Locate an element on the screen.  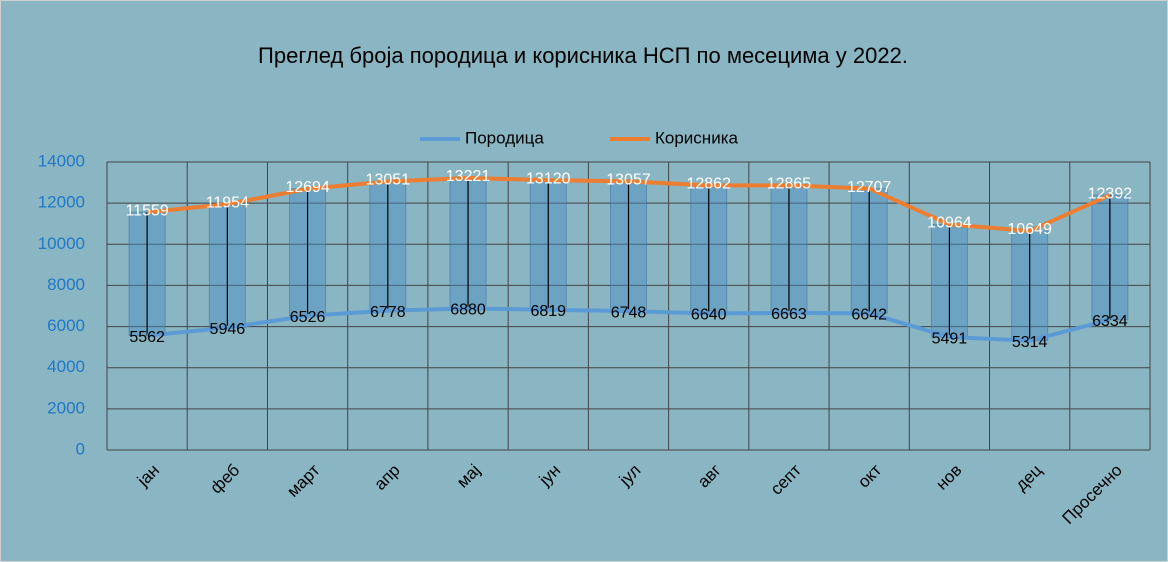
data-label: 5562 is located at coordinates (147, 337).